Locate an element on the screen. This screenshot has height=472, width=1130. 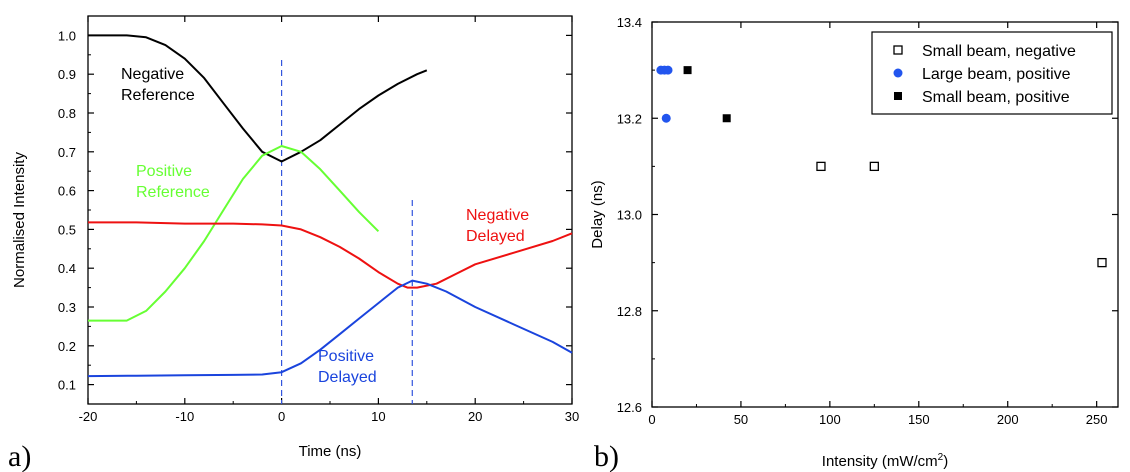
legend-box is located at coordinates (992, 73).